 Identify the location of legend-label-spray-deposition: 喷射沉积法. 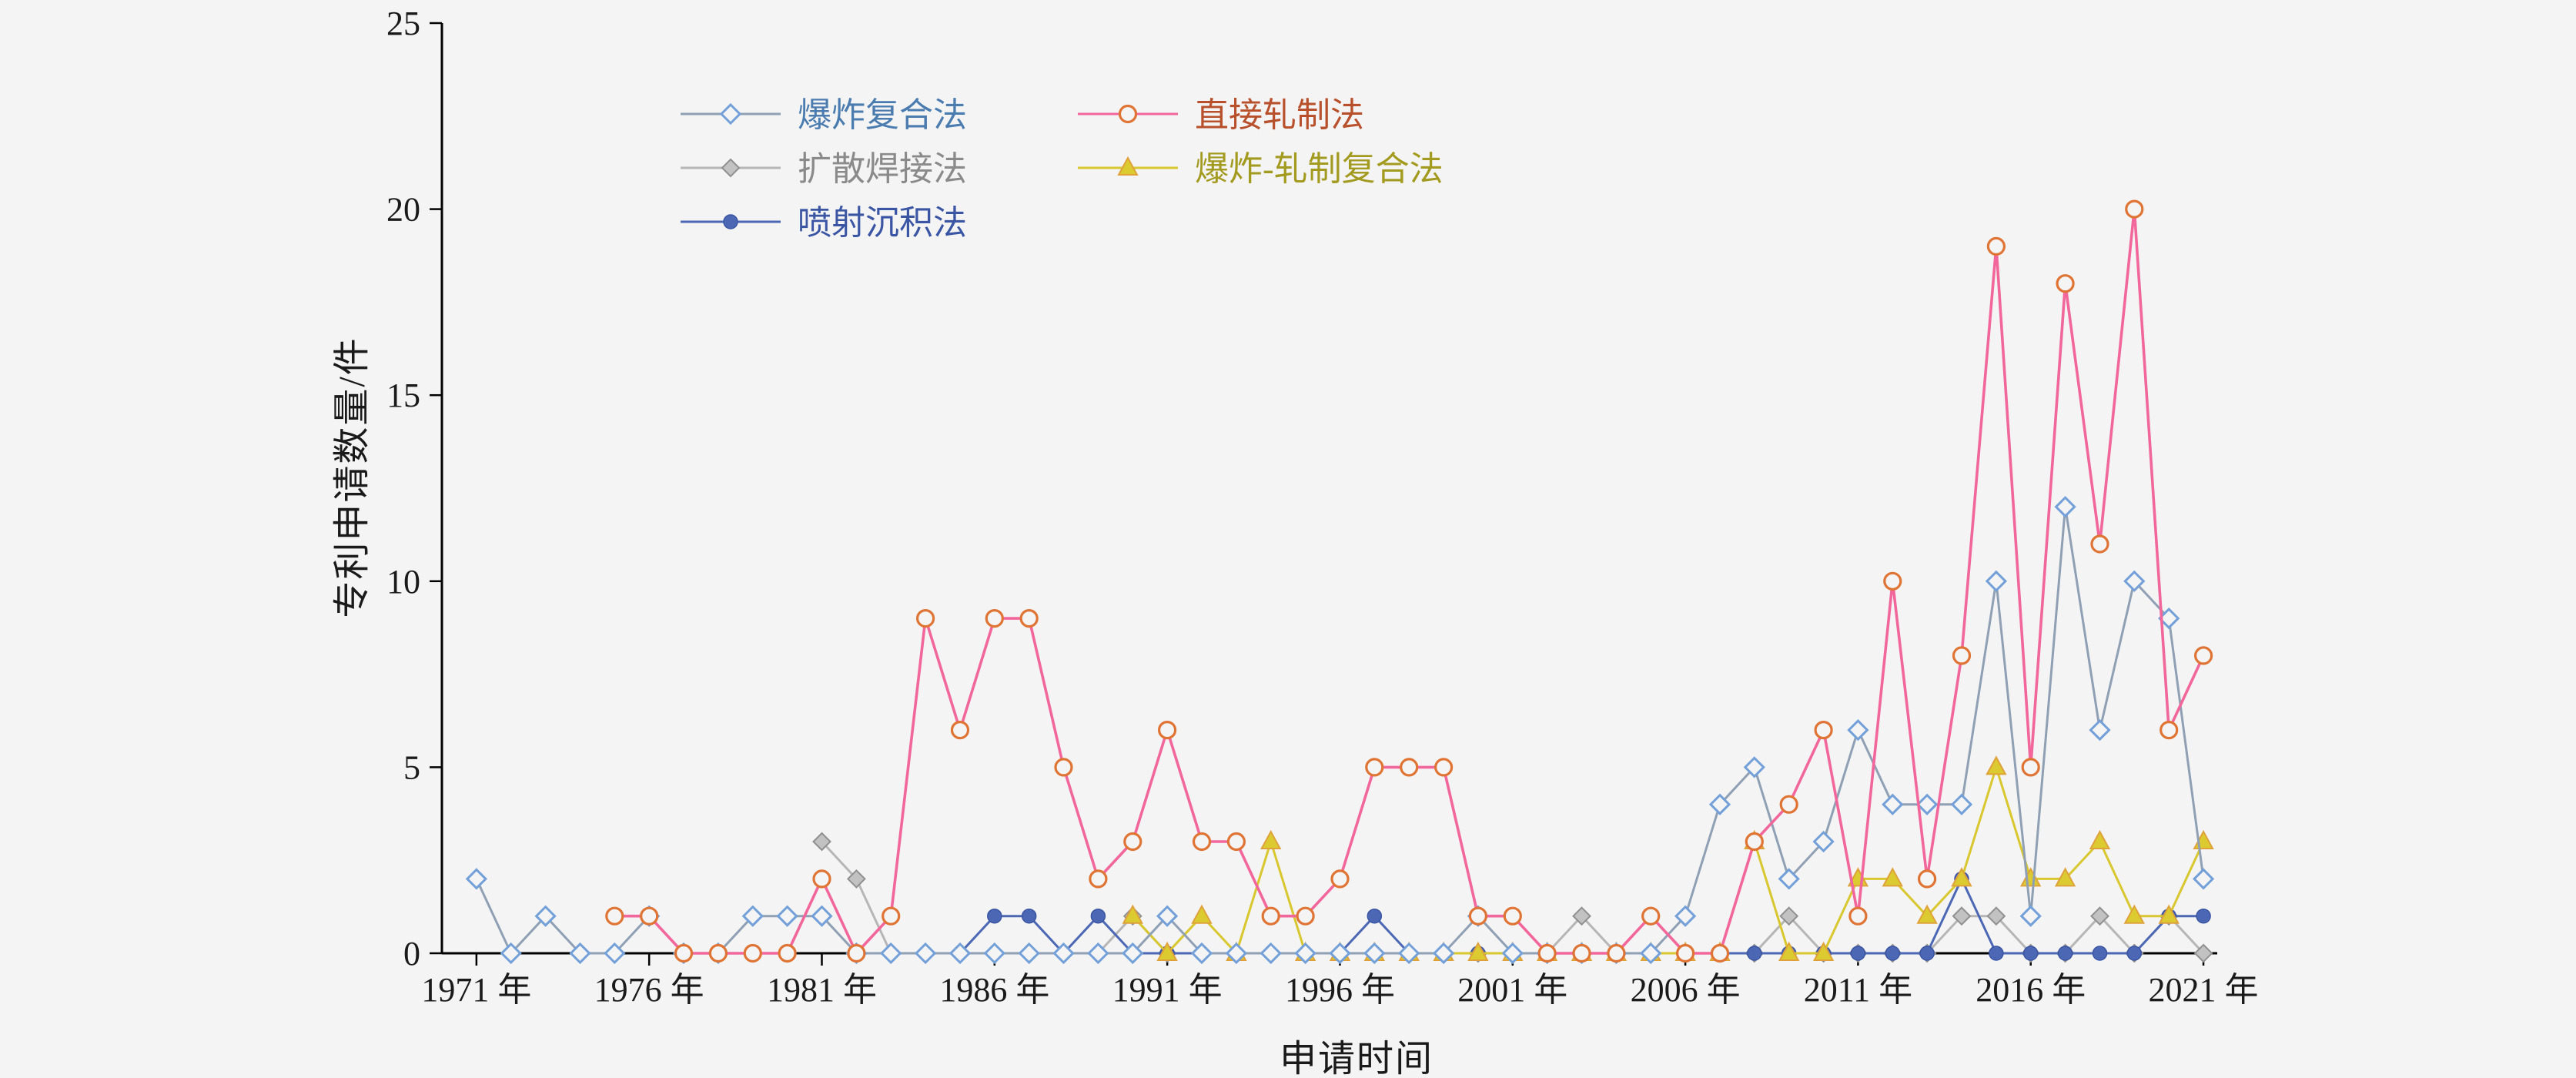
(882, 223).